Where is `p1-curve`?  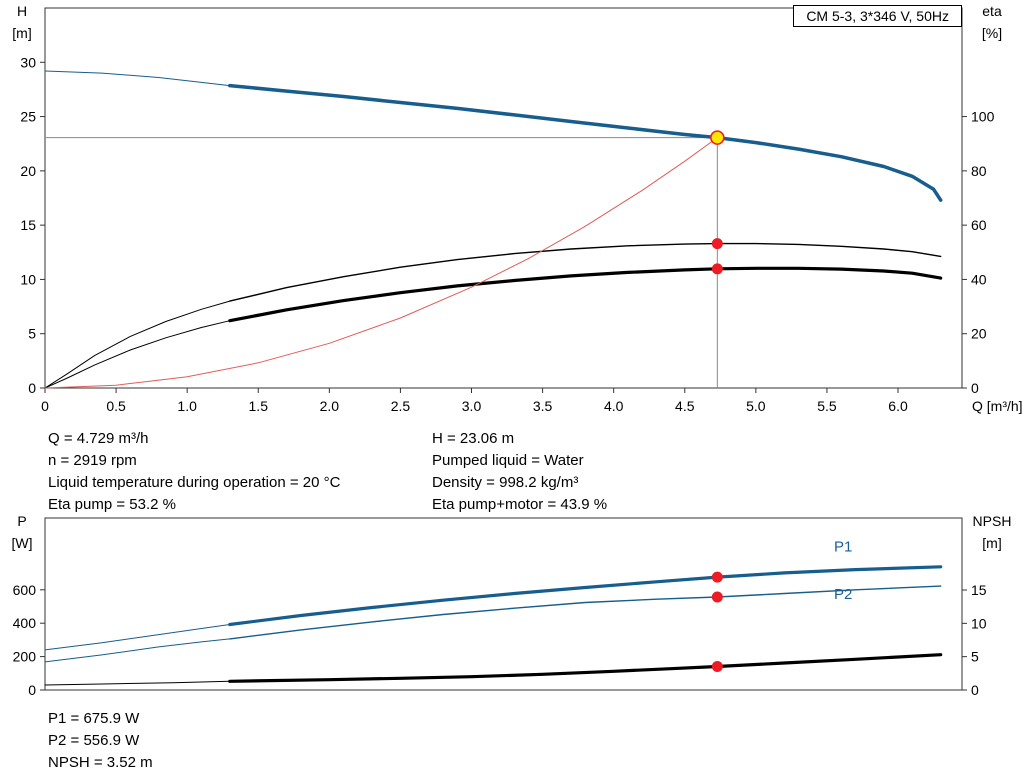 p1-curve is located at coordinates (585, 596).